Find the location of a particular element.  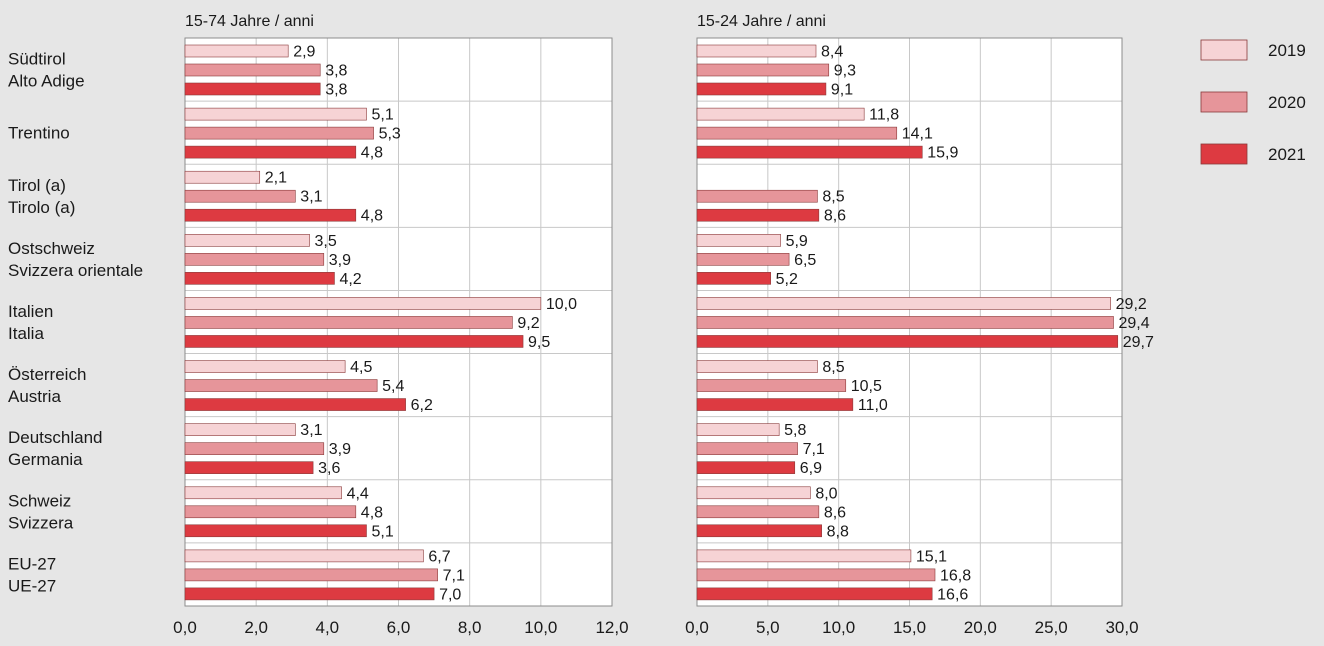

data-label: 5,4 is located at coordinates (393, 386).